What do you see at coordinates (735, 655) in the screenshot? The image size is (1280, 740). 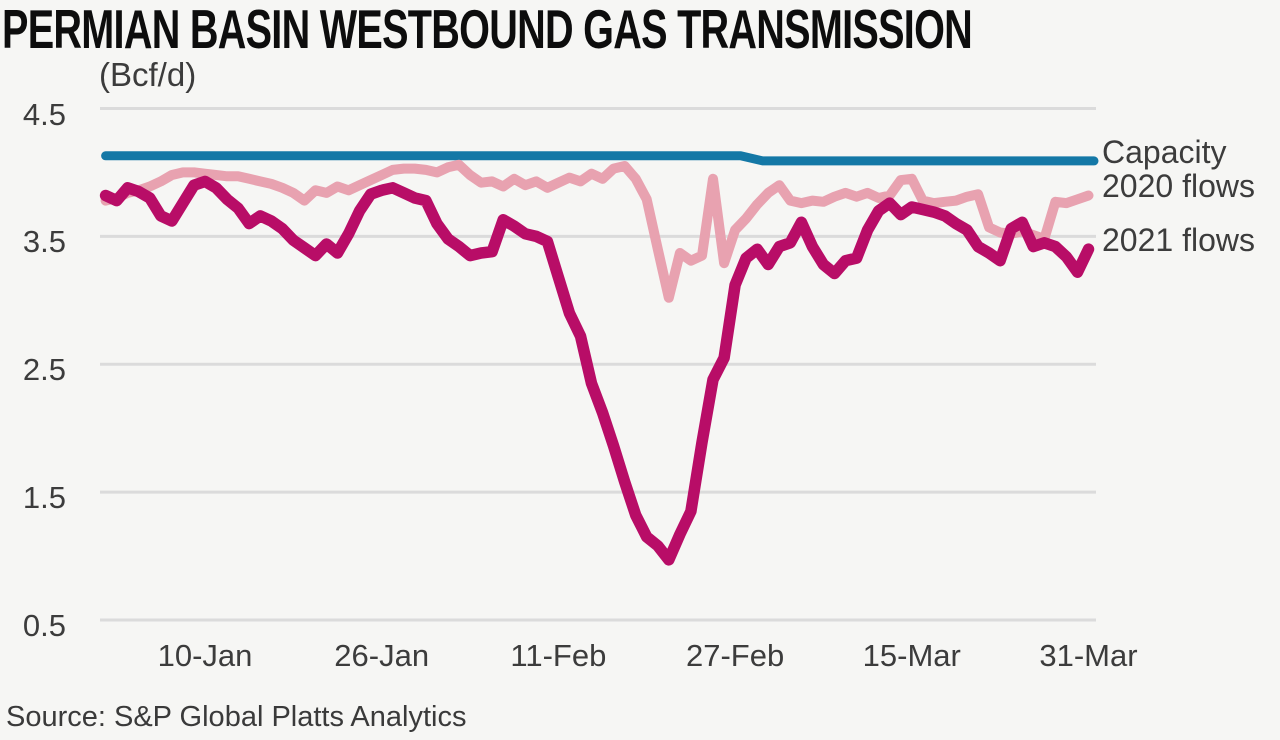 I see `x-tick-label-27-feb: 27-Feb` at bounding box center [735, 655].